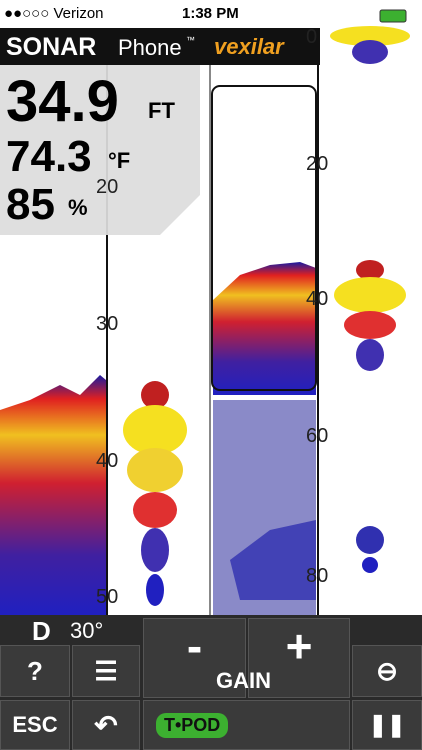 Image resolution: width=422 pixels, height=750 pixels. What do you see at coordinates (243, 680) in the screenshot?
I see `gain-label: GAIN` at bounding box center [243, 680].